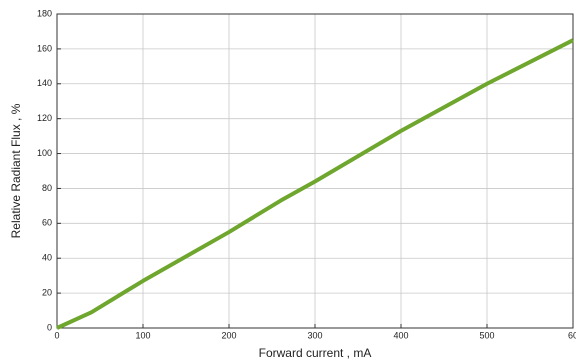 This screenshot has height=363, width=576. What do you see at coordinates (16, 170) in the screenshot?
I see `y-axis-title: Relative Radiant Flux , %` at bounding box center [16, 170].